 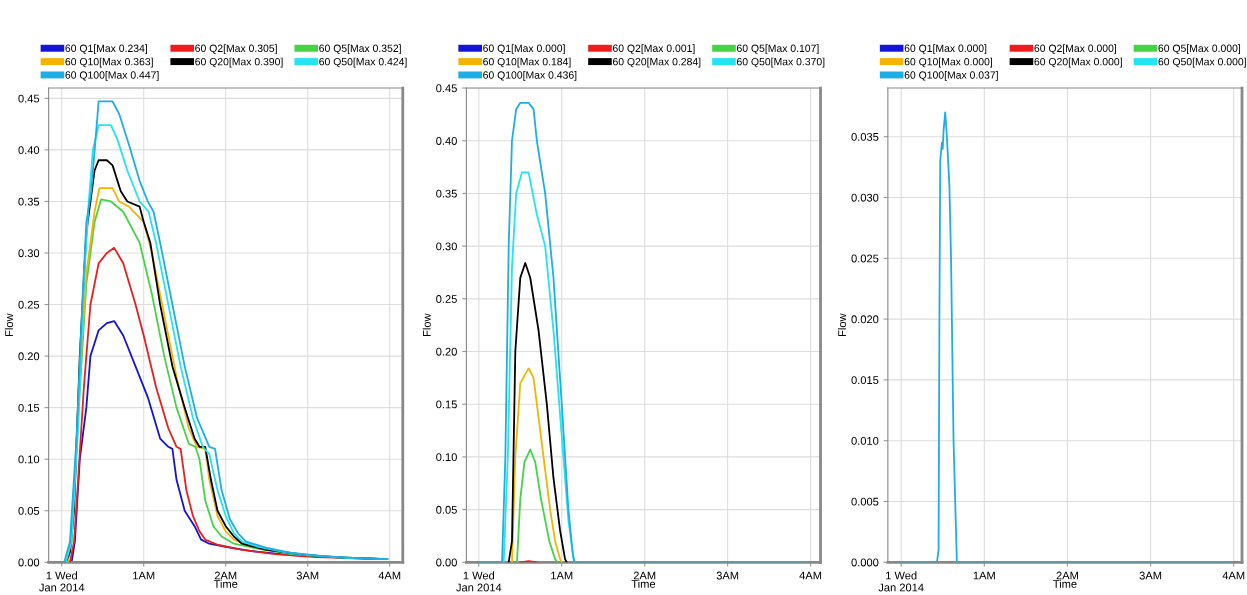 What do you see at coordinates (865, 319) in the screenshot?
I see `y-tick-label: 0.020` at bounding box center [865, 319].